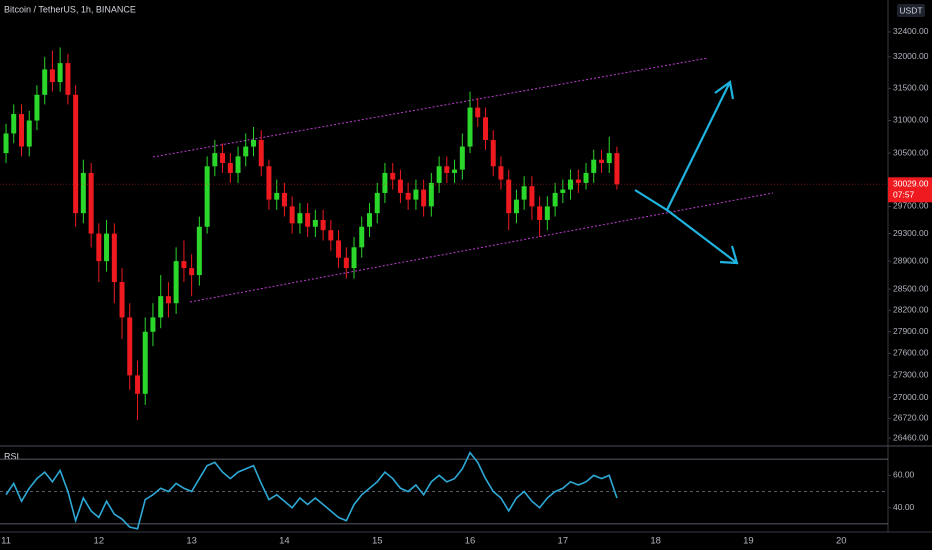 Image resolution: width=932 pixels, height=550 pixels. I want to click on channel-lower, so click(481, 247).